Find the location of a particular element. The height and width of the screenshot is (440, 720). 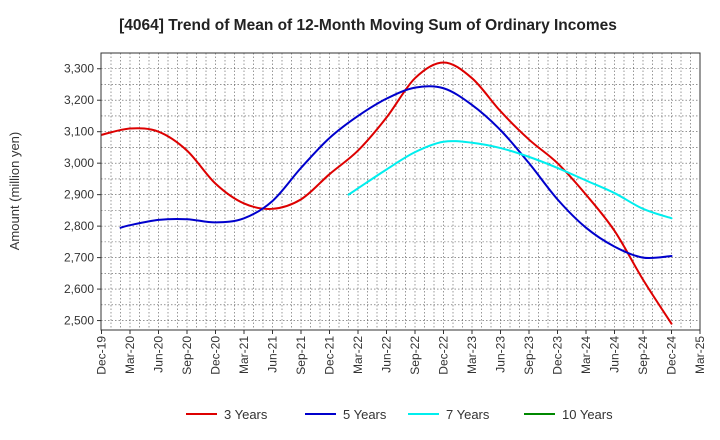

x-tick-label: Sep-24 is located at coordinates (643, 355).